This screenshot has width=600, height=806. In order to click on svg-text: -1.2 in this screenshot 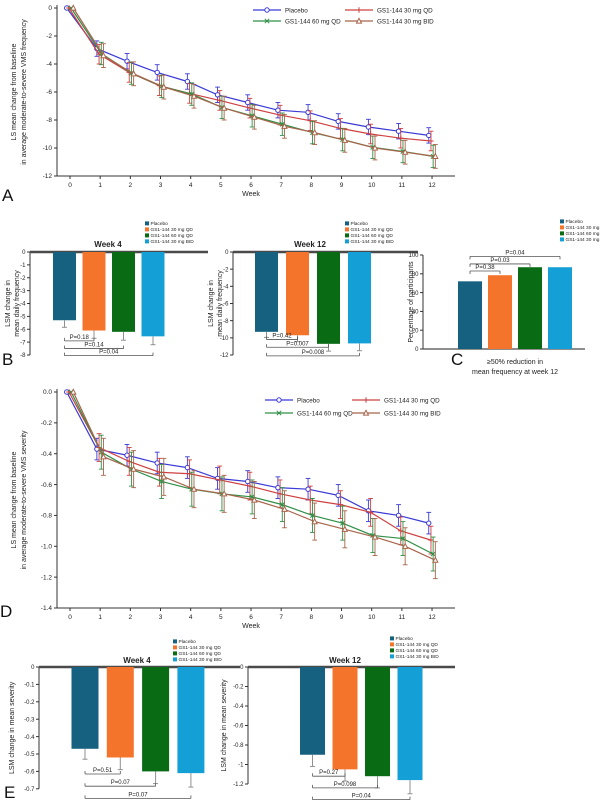, I will do `click(47, 577)`.